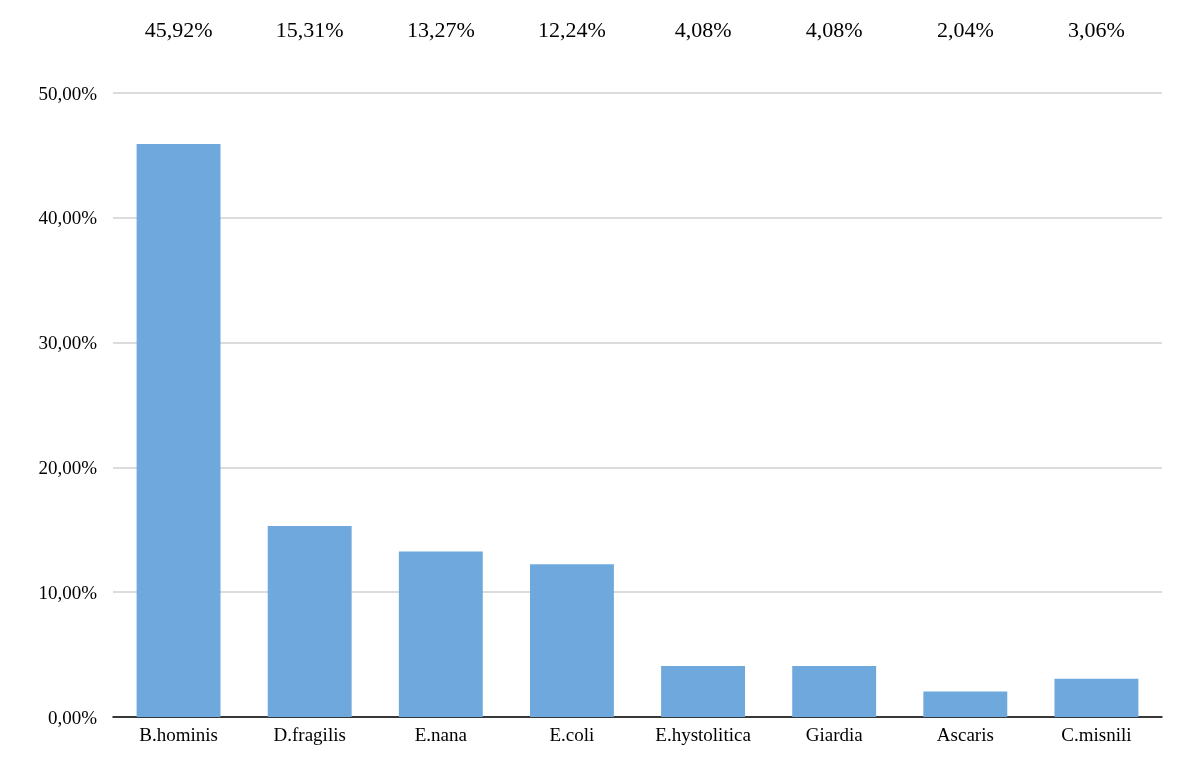 This screenshot has width=1178, height=765. What do you see at coordinates (440, 29) in the screenshot?
I see `data-label: 13,27%` at bounding box center [440, 29].